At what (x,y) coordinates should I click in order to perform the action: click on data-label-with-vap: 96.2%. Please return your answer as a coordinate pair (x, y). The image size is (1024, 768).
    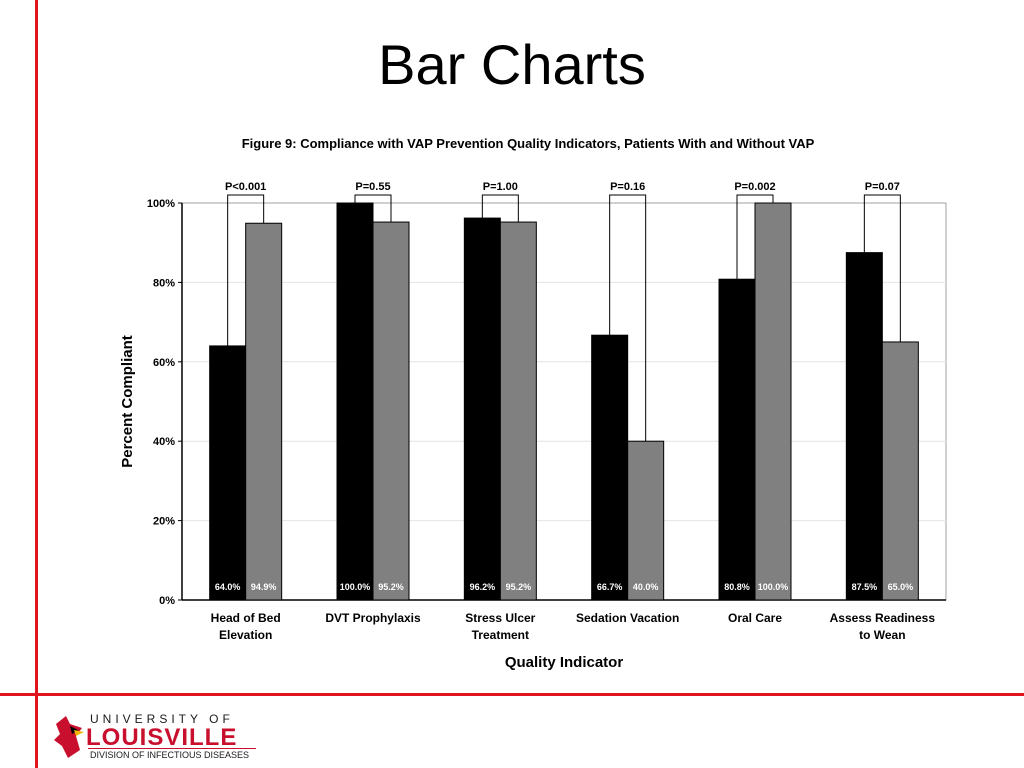
    Looking at the image, I should click on (483, 587).